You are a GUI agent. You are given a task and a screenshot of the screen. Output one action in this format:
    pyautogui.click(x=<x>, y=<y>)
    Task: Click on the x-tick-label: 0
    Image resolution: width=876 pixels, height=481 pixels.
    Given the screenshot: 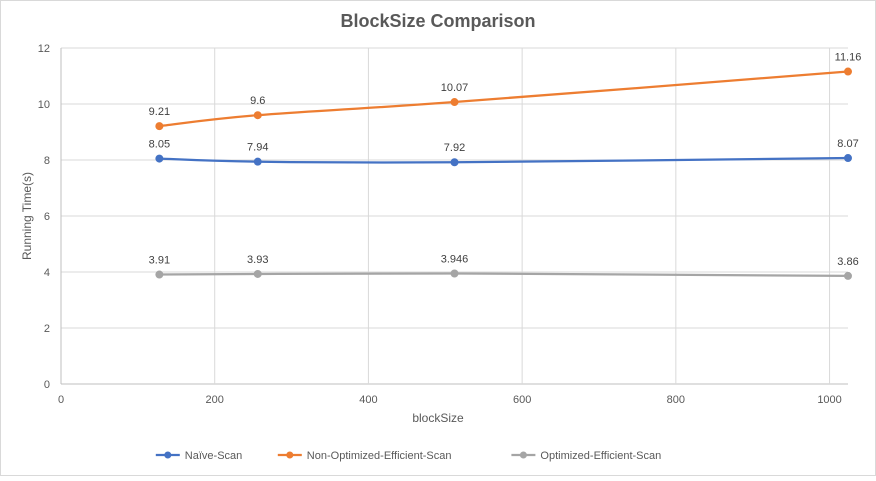 What is the action you would take?
    pyautogui.click(x=61, y=400)
    